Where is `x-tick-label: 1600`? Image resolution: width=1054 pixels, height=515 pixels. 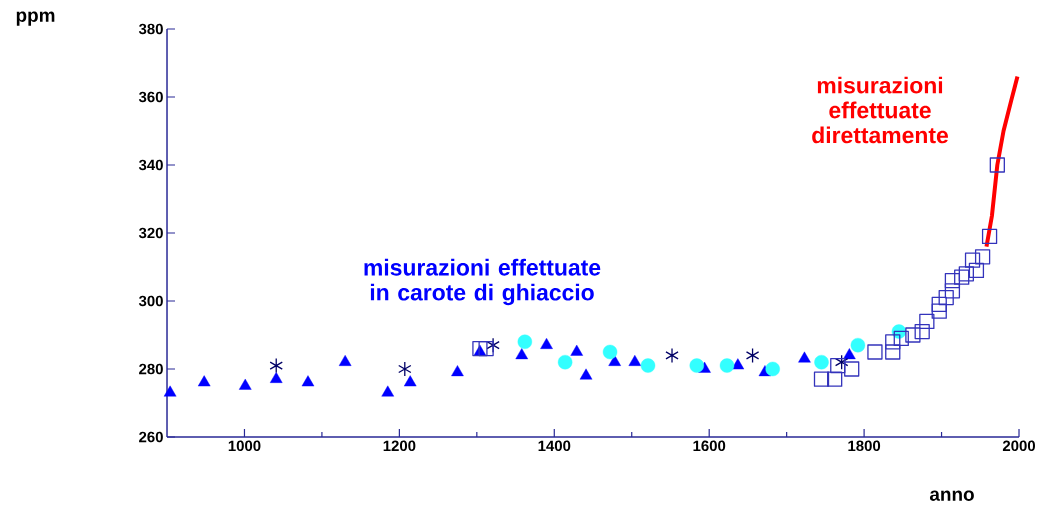
x-tick-label: 1600 is located at coordinates (709, 446).